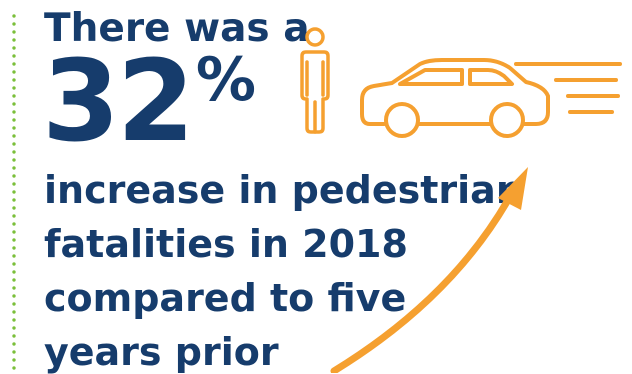 The height and width of the screenshot is (374, 632). Describe the element at coordinates (283, 190) in the screenshot. I see `body-line-1: increase in pedestrian` at that location.